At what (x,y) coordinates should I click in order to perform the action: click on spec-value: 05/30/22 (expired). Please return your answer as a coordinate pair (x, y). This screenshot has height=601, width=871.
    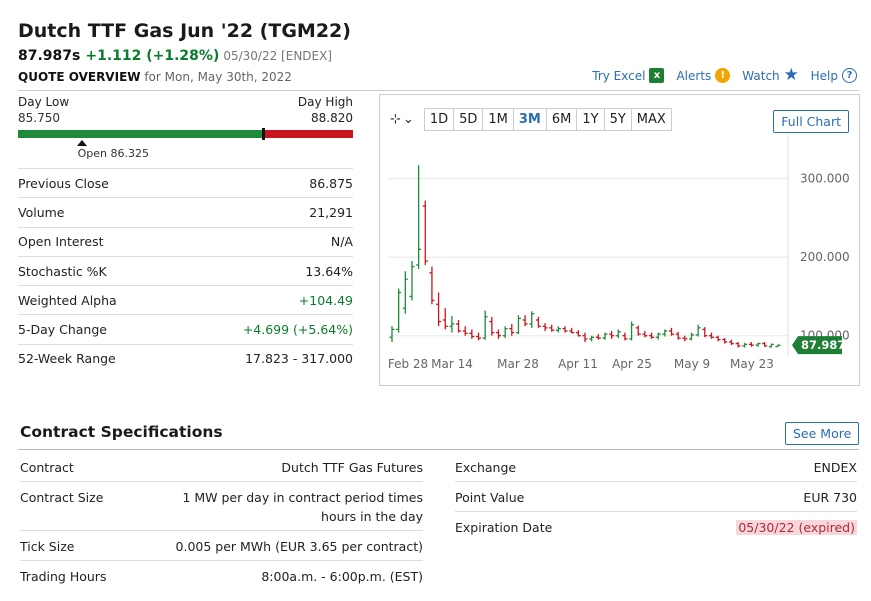
    Looking at the image, I should click on (796, 527).